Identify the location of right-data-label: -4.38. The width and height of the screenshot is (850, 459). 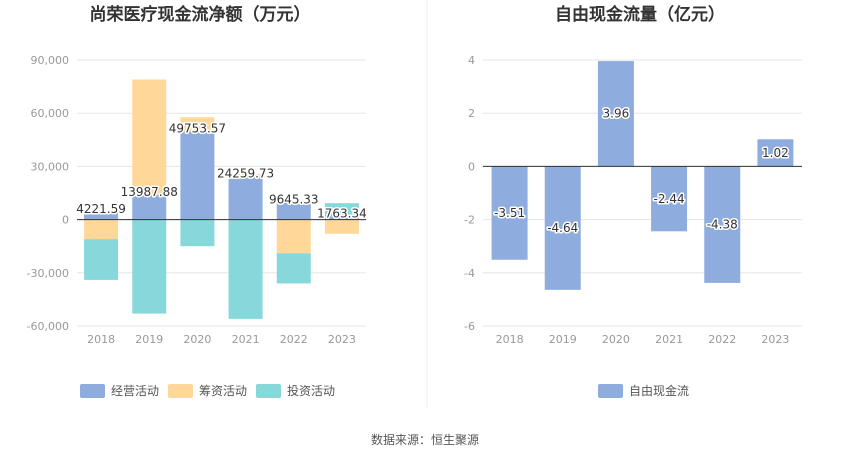
(722, 225).